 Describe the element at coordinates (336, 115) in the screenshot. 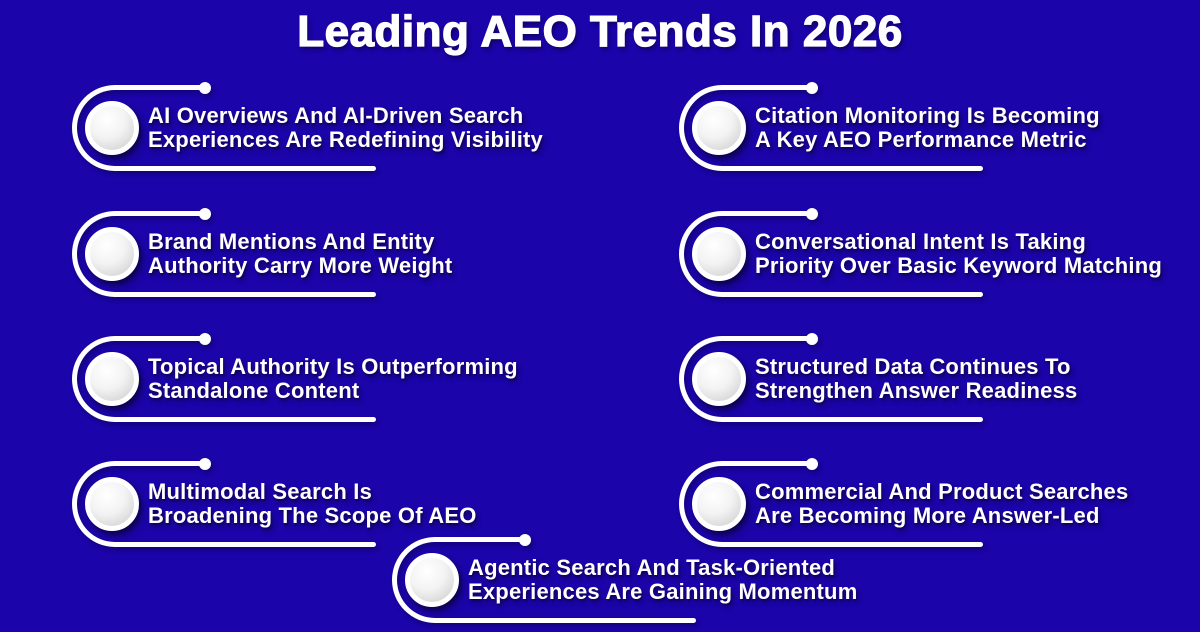

I see `trend-line1: AI Overviews And AI-Driven Search` at that location.